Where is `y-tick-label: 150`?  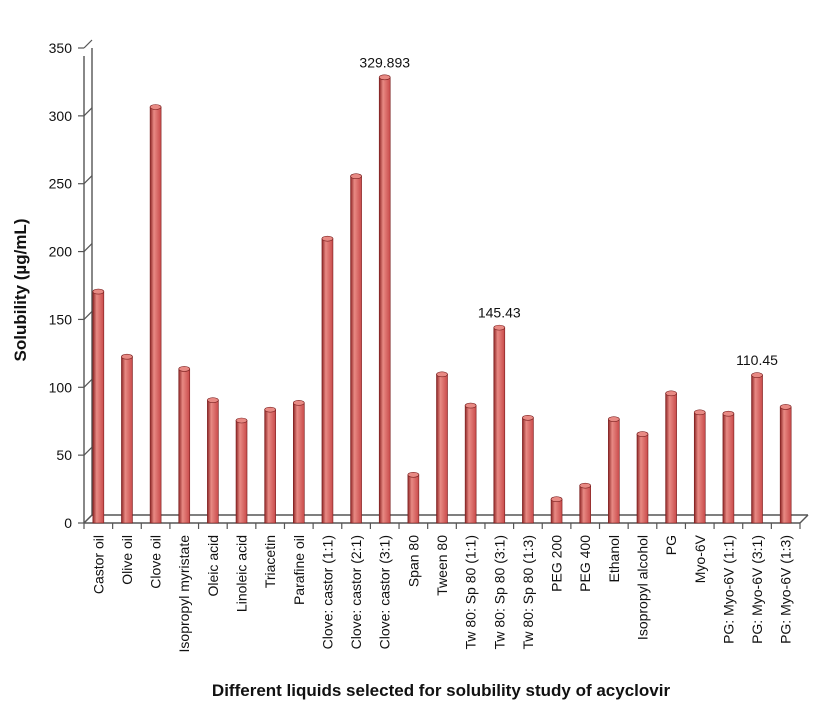
y-tick-label: 150 is located at coordinates (61, 319).